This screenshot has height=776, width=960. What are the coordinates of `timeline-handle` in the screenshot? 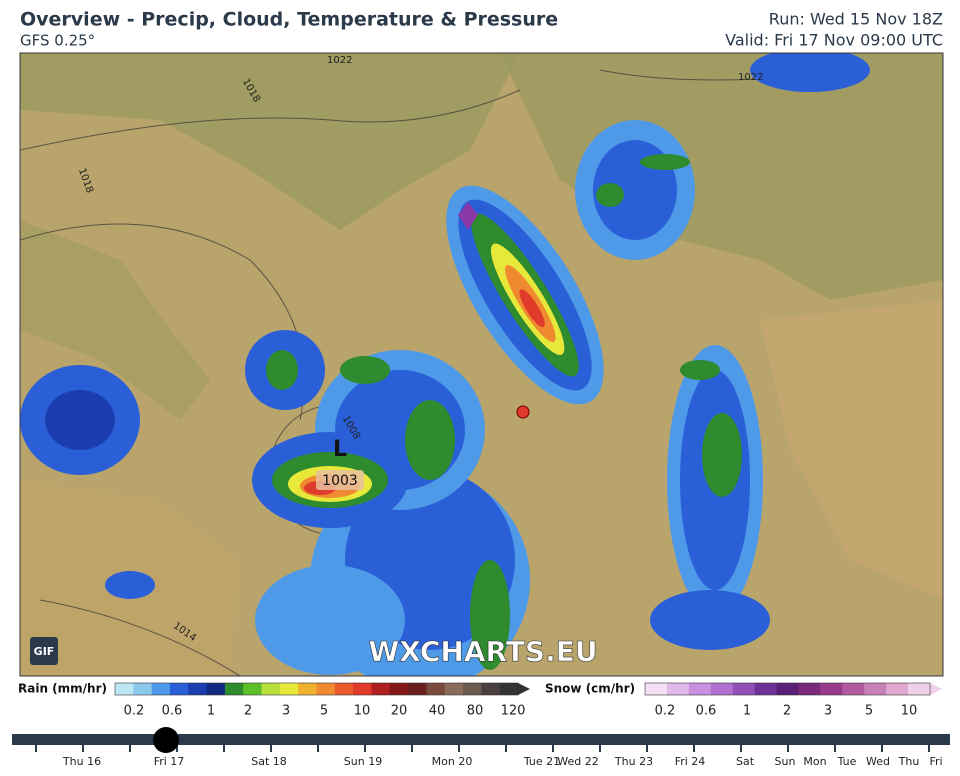 It's located at (166, 740).